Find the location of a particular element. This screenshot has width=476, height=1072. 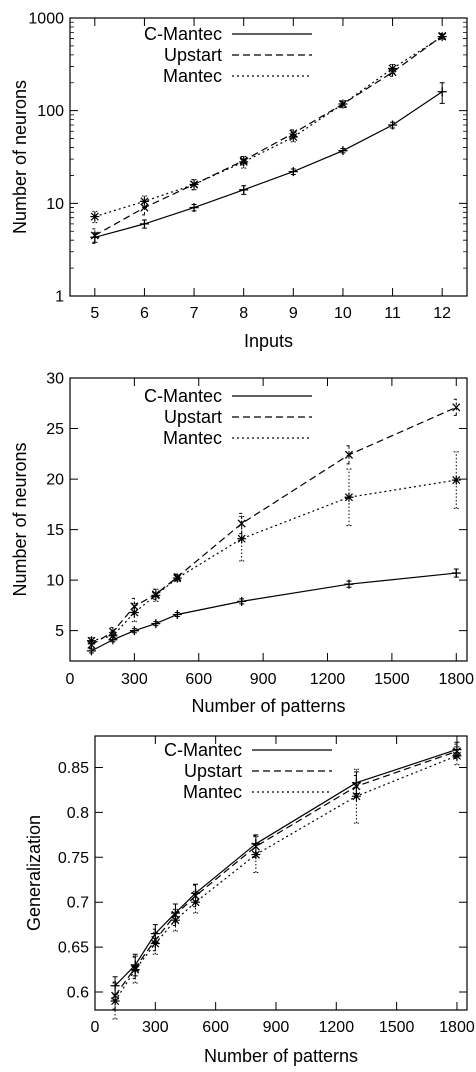

y-tick-label: 0.6 is located at coordinates (78, 993).